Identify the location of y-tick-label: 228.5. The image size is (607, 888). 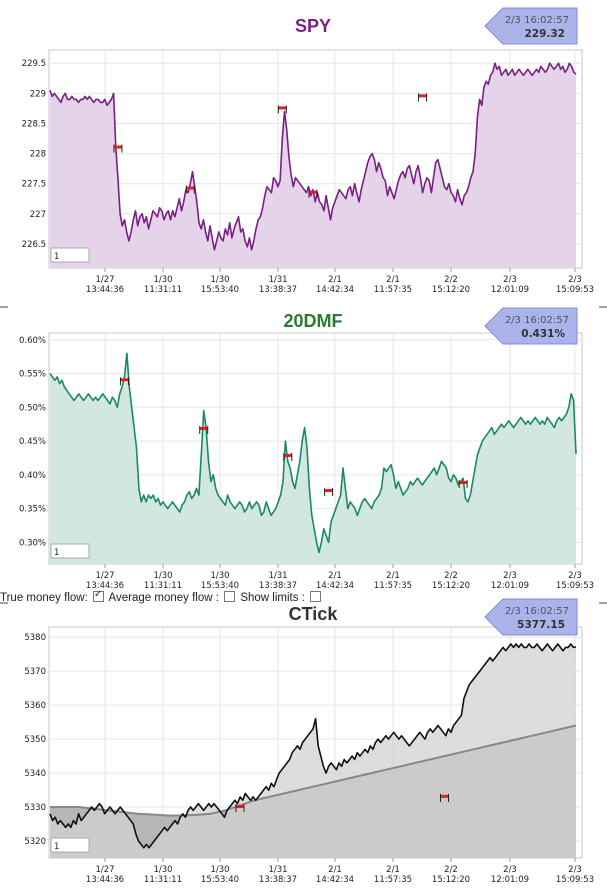
(34, 124).